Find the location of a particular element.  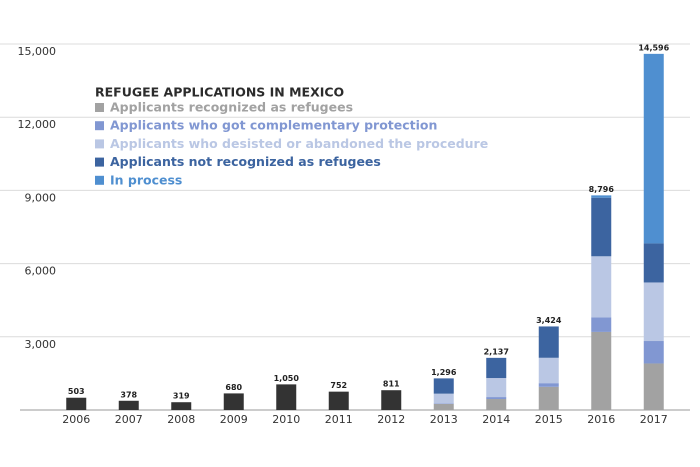

legend-label: In process is located at coordinates (146, 179).